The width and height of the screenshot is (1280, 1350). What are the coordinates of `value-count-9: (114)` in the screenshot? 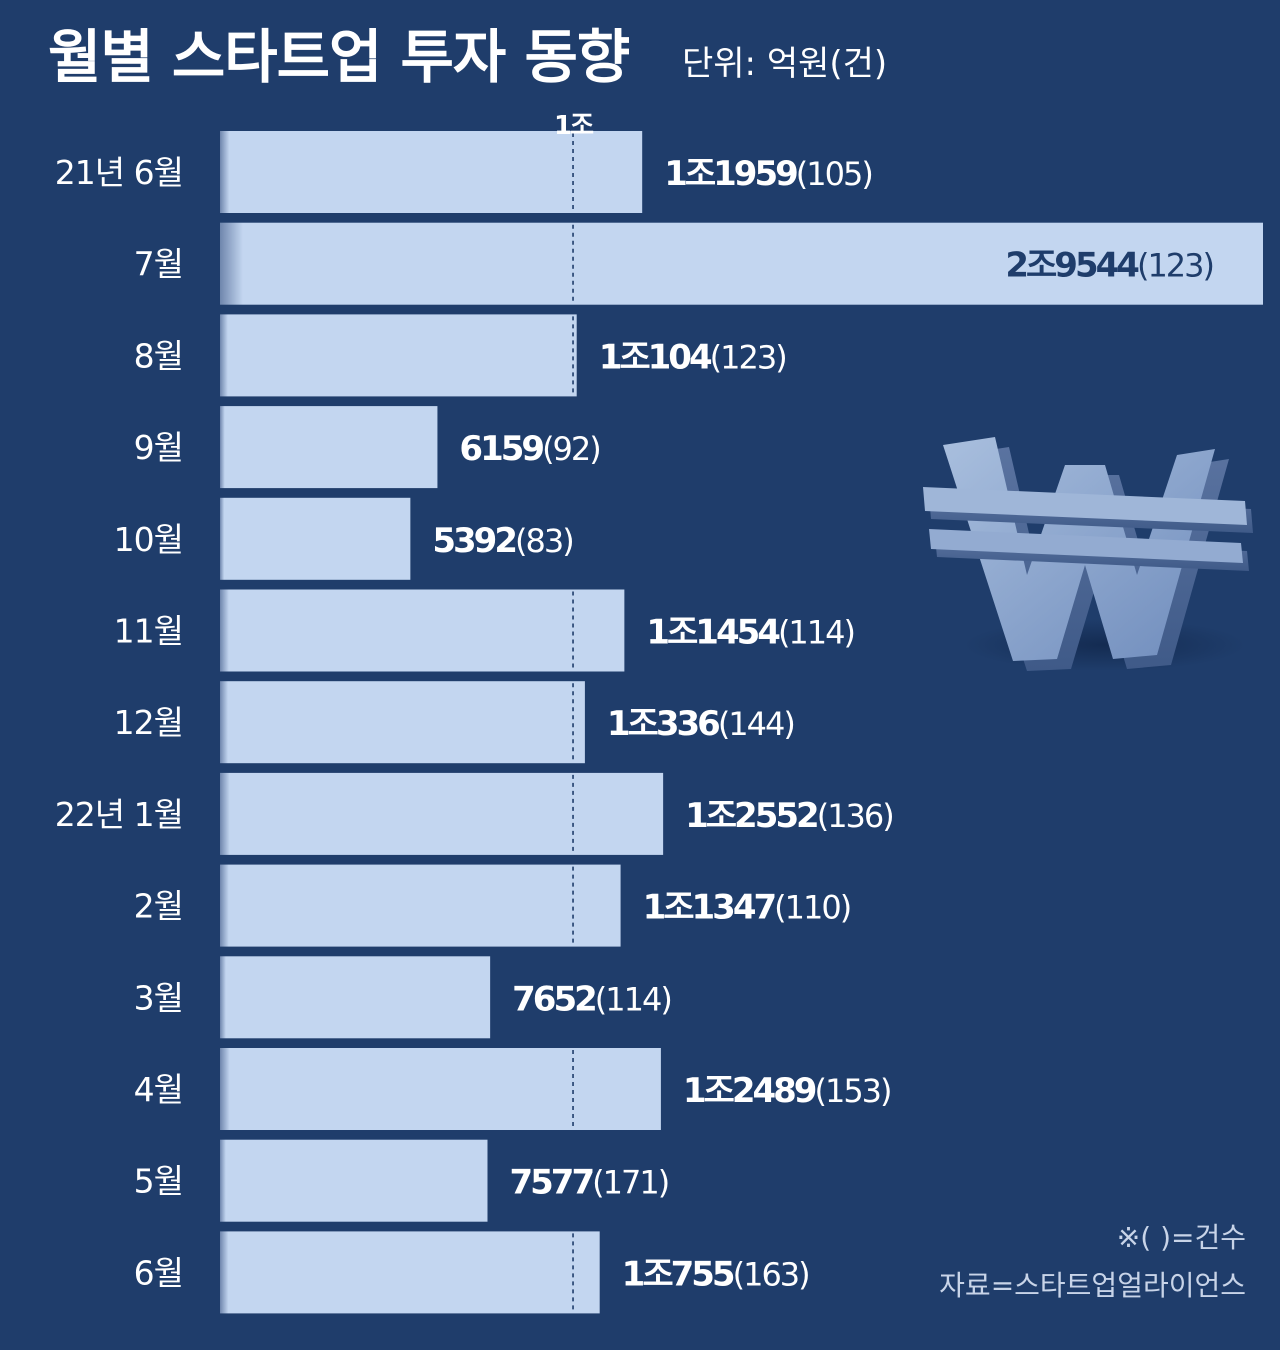 It's located at (633, 999).